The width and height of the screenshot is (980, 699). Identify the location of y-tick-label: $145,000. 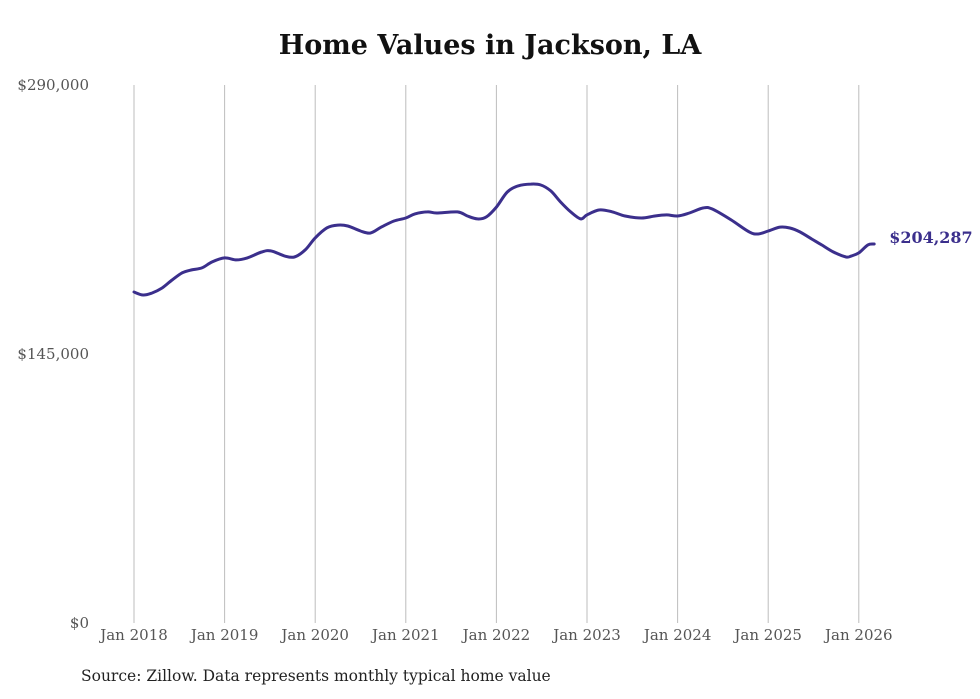
(53, 354).